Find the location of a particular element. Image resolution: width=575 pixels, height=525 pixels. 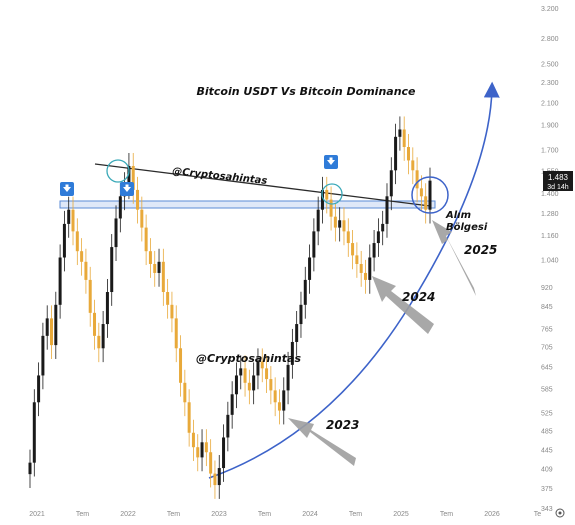

y-tick-label: 409 is located at coordinates (547, 470).